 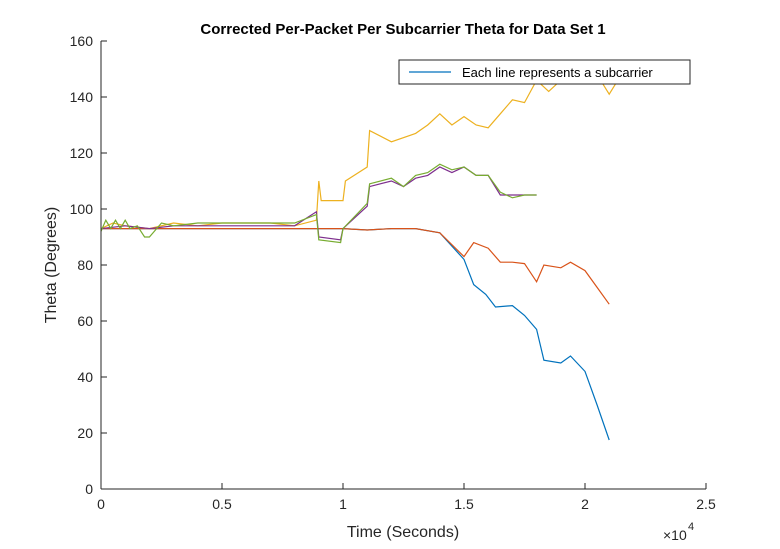 I want to click on x-exponent: ×10 4, so click(x=678, y=532).